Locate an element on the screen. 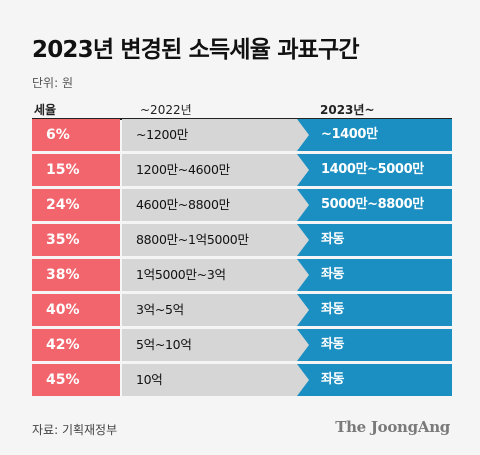  rate-cell: 40% is located at coordinates (76, 310).